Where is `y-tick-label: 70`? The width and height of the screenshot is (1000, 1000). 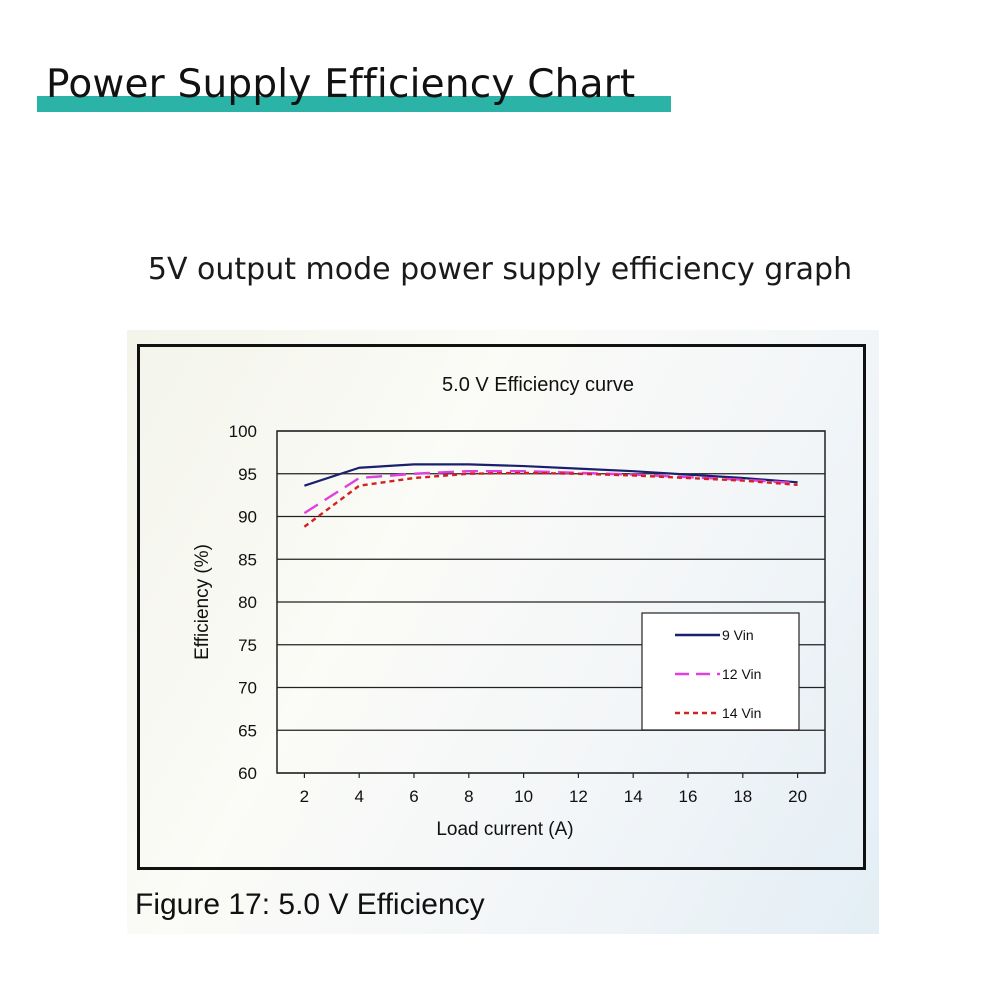 y-tick-label: 70 is located at coordinates (247, 688).